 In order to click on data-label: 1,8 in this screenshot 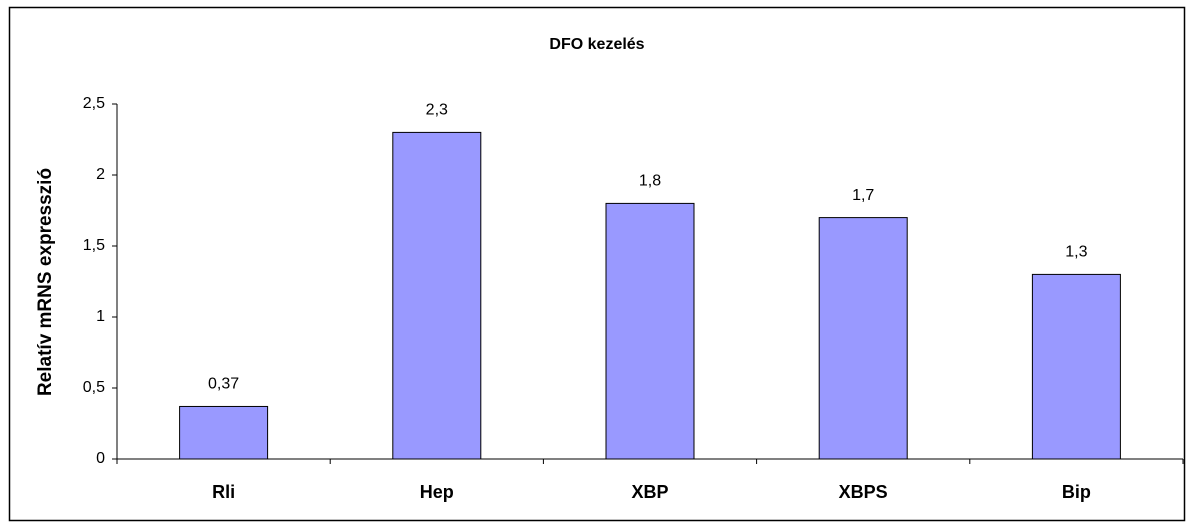, I will do `click(650, 181)`.